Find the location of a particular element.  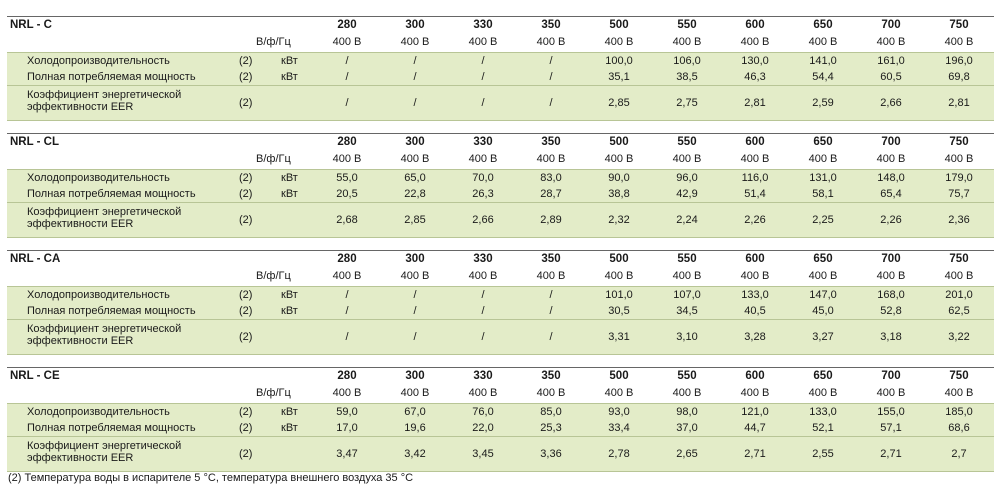

model-name: NRL - CL is located at coordinates (34, 142).